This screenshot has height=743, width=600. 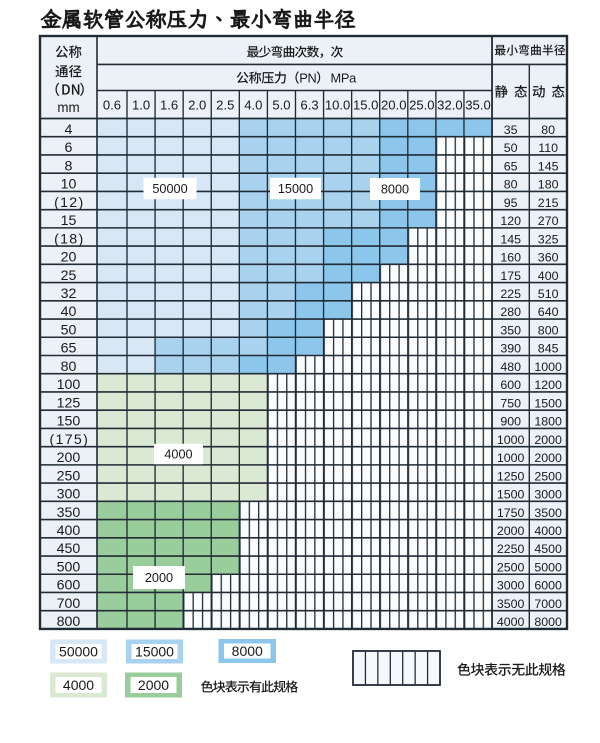 What do you see at coordinates (477, 104) in the screenshot?
I see `svg-text: 35.0` at bounding box center [477, 104].